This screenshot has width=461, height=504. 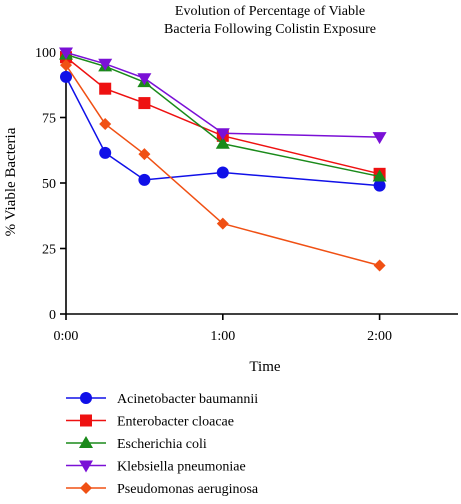 I want to click on legend-item-enterobacter-cloacae: Enterobacter cloacae, so click(x=150, y=422).